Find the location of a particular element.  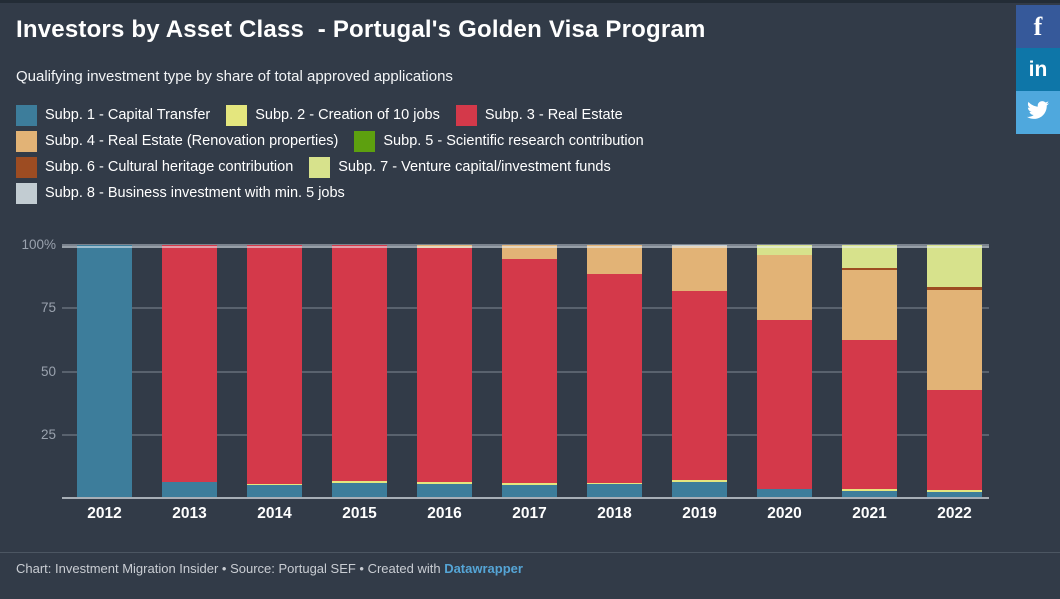

facebook-share-button: f is located at coordinates (1038, 26).